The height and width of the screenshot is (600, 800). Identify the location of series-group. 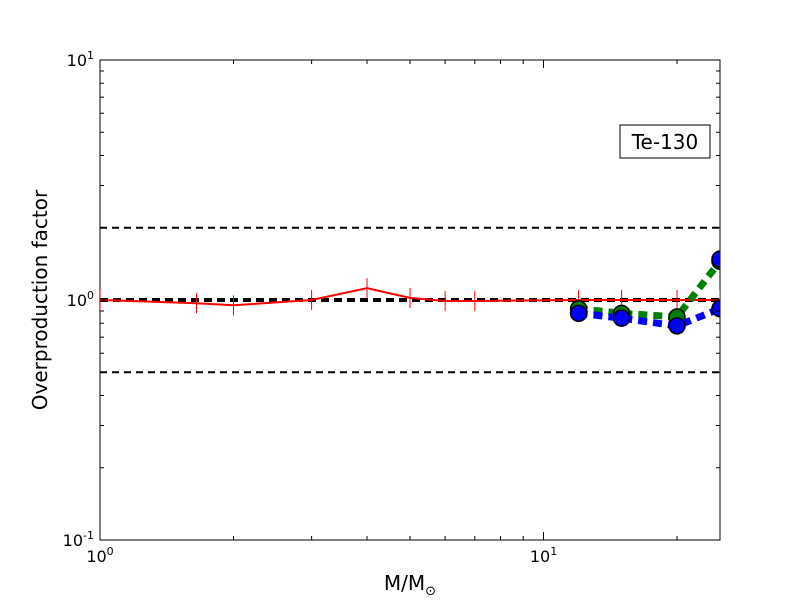
(410, 292).